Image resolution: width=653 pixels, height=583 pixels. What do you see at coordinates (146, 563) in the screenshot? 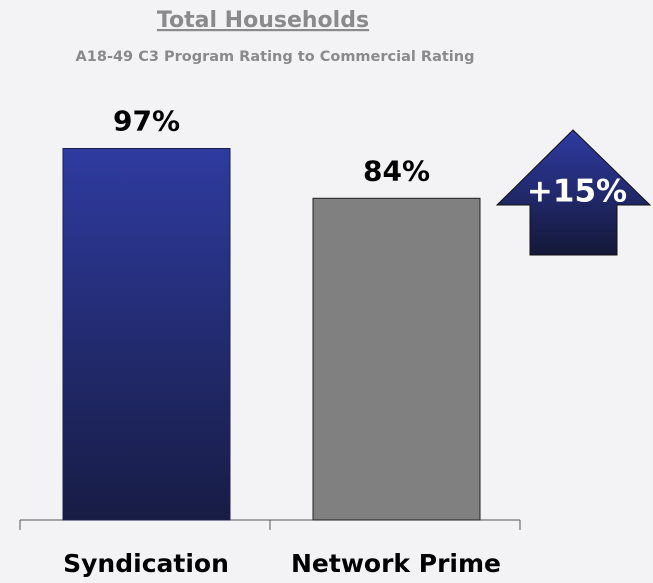
I see `x-tick-label: Syndication` at bounding box center [146, 563].